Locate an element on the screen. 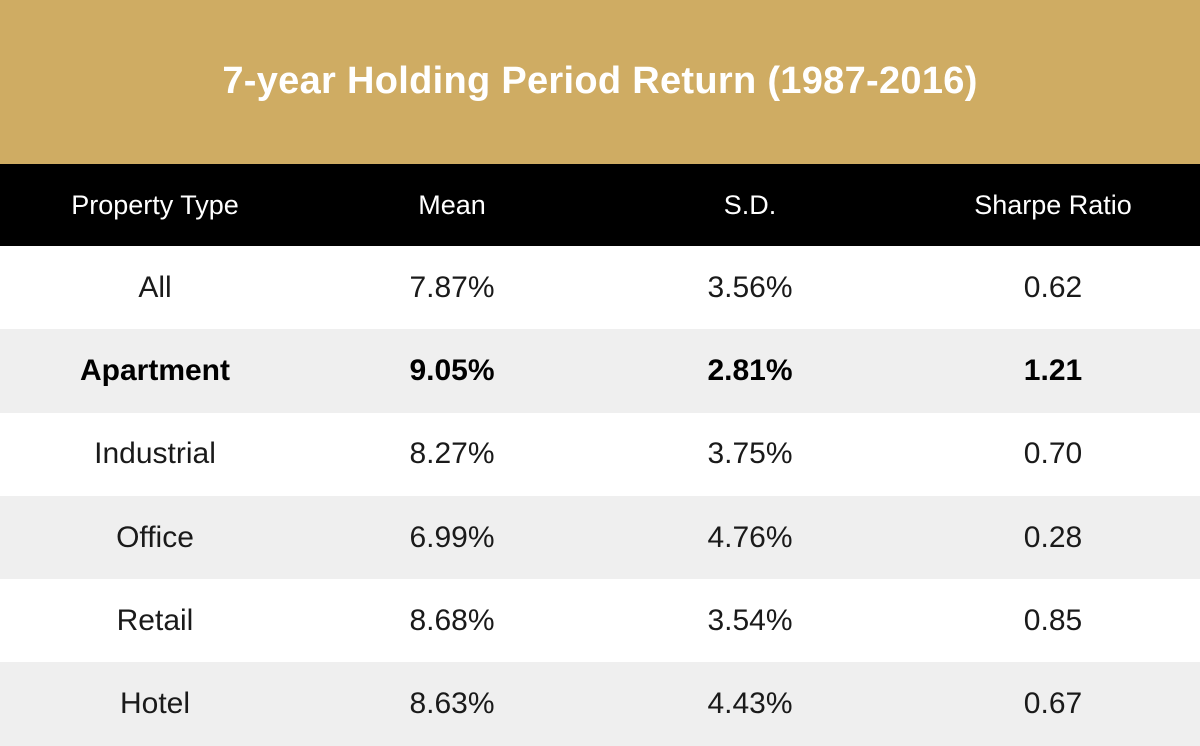  cell-sharpe-ratio: 0.28 is located at coordinates (1053, 537).